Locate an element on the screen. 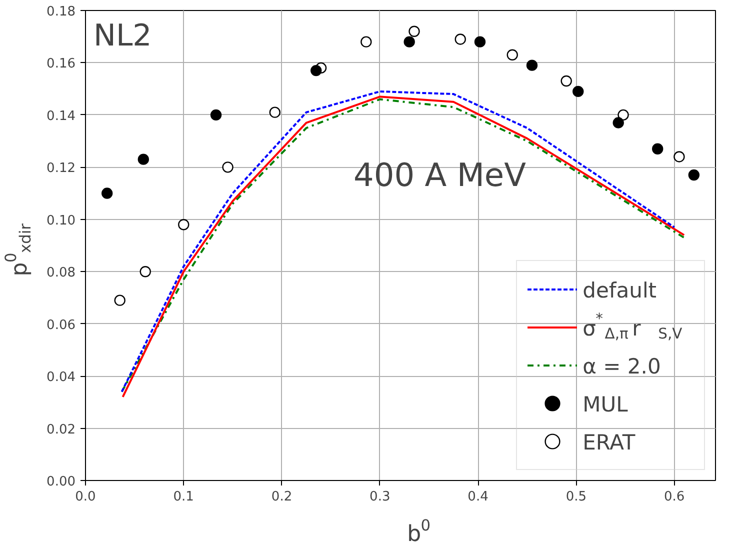 Image resolution: width=730 pixels, height=545 pixels. y-tick-label: 0.10 is located at coordinates (61, 220).